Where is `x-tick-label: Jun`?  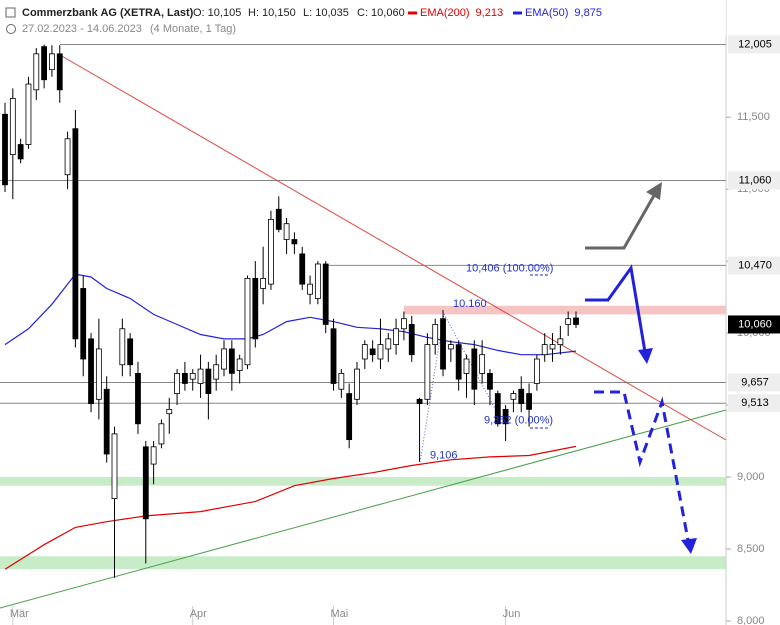
x-tick-label: Jun is located at coordinates (512, 614).